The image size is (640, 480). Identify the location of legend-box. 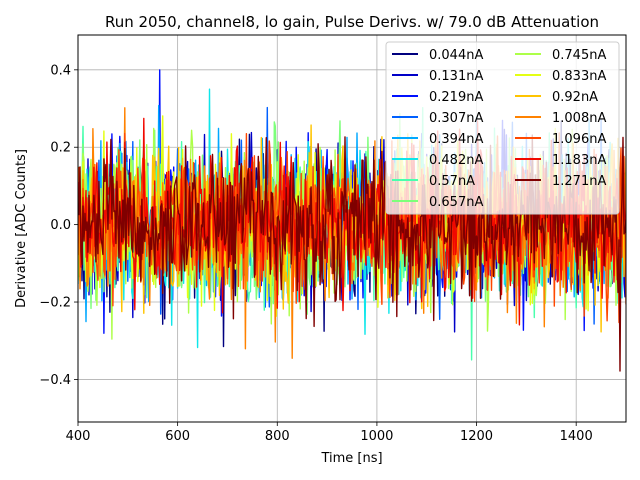
(502, 128).